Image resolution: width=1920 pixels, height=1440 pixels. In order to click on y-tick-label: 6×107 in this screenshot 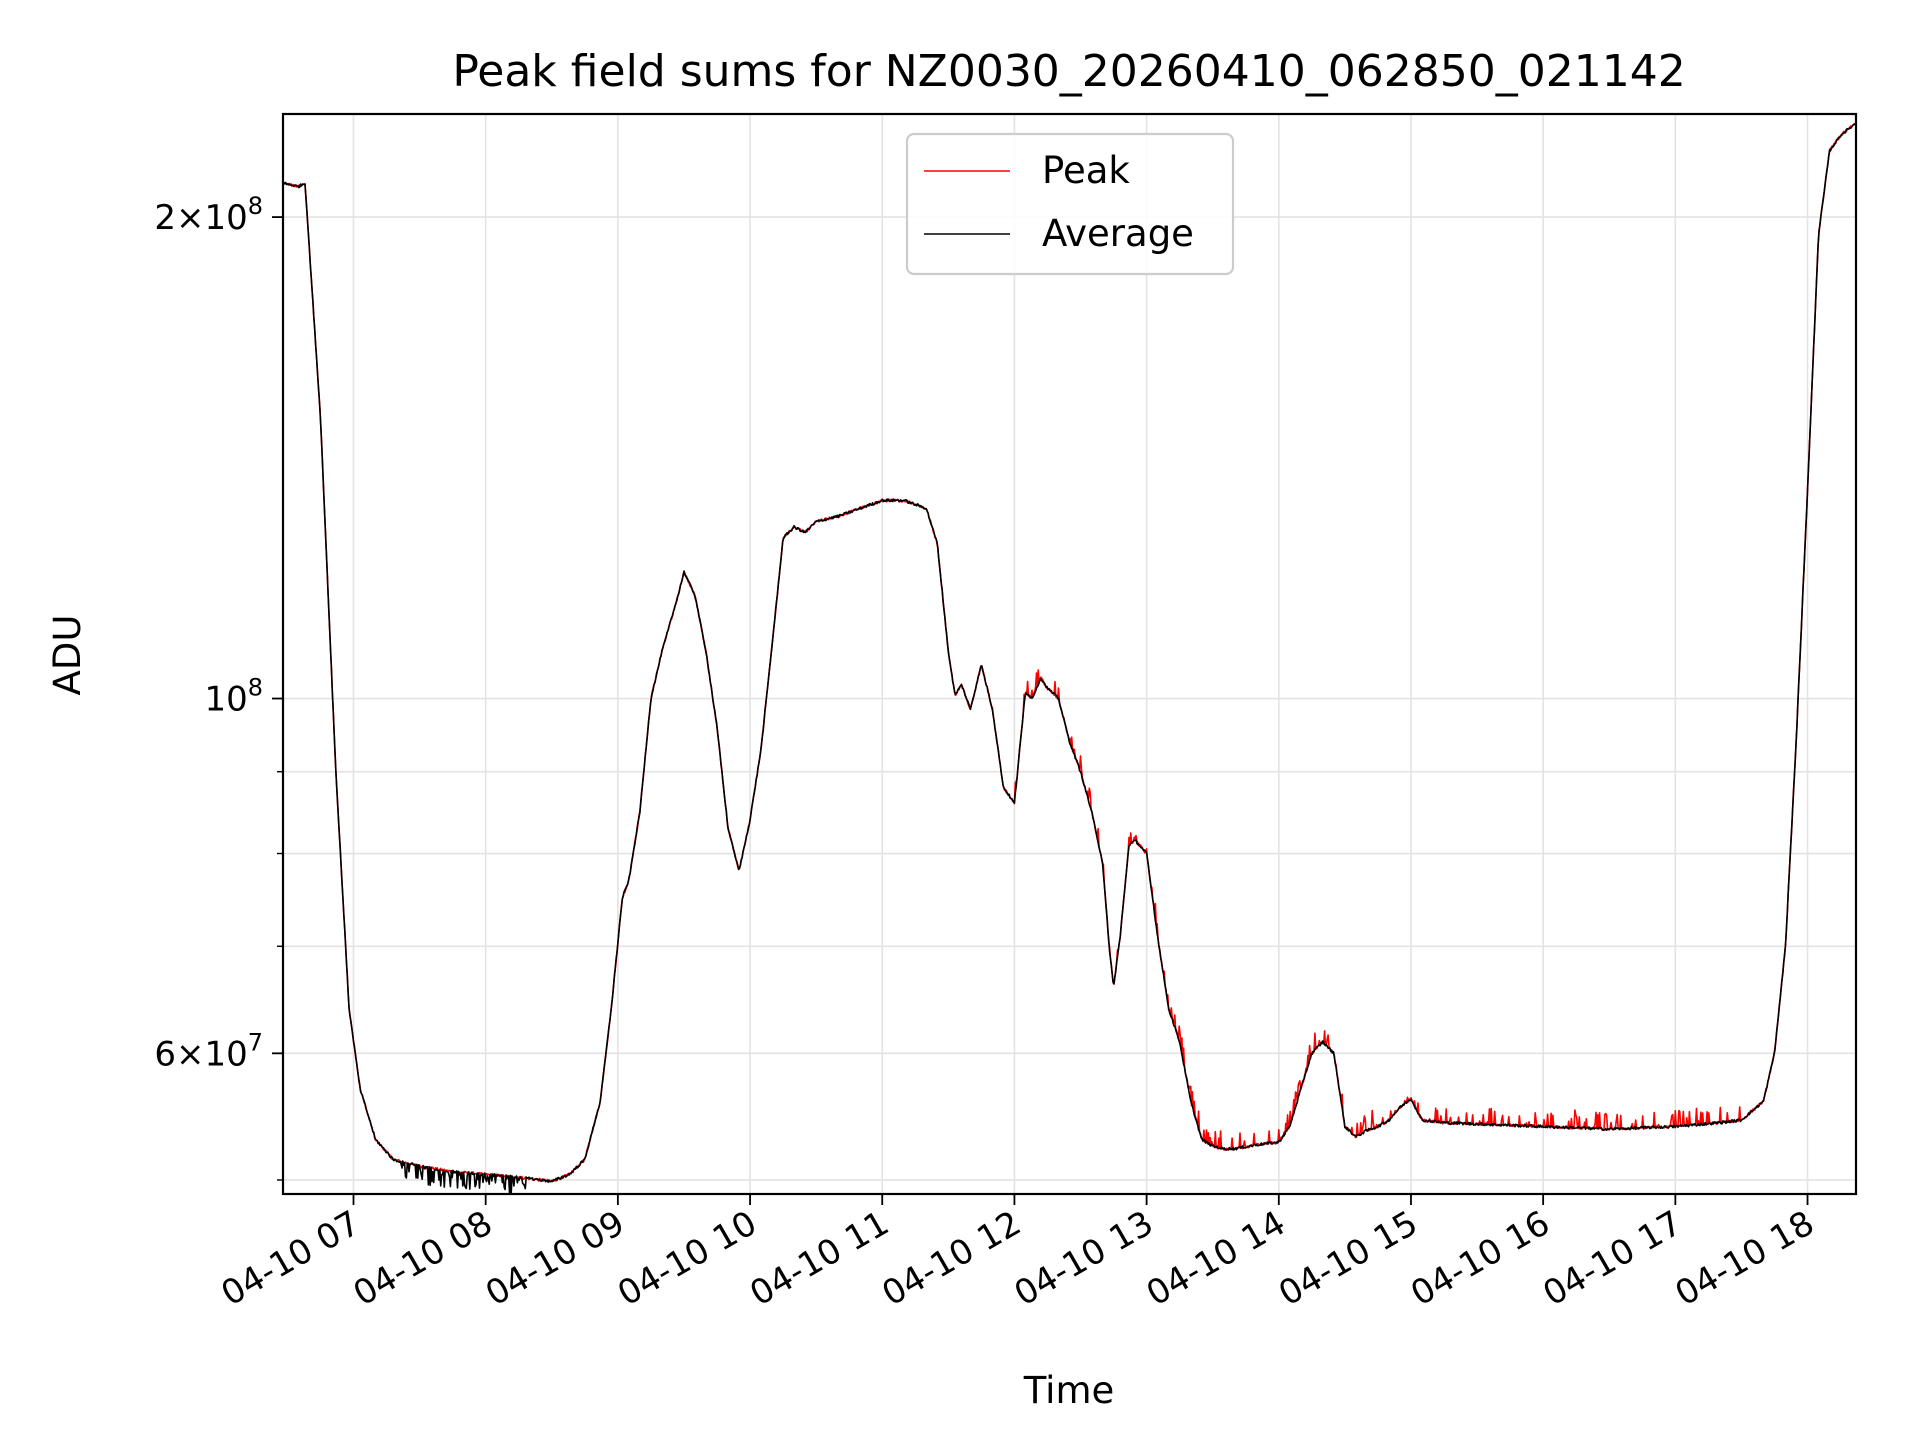, I will do `click(208, 1051)`.